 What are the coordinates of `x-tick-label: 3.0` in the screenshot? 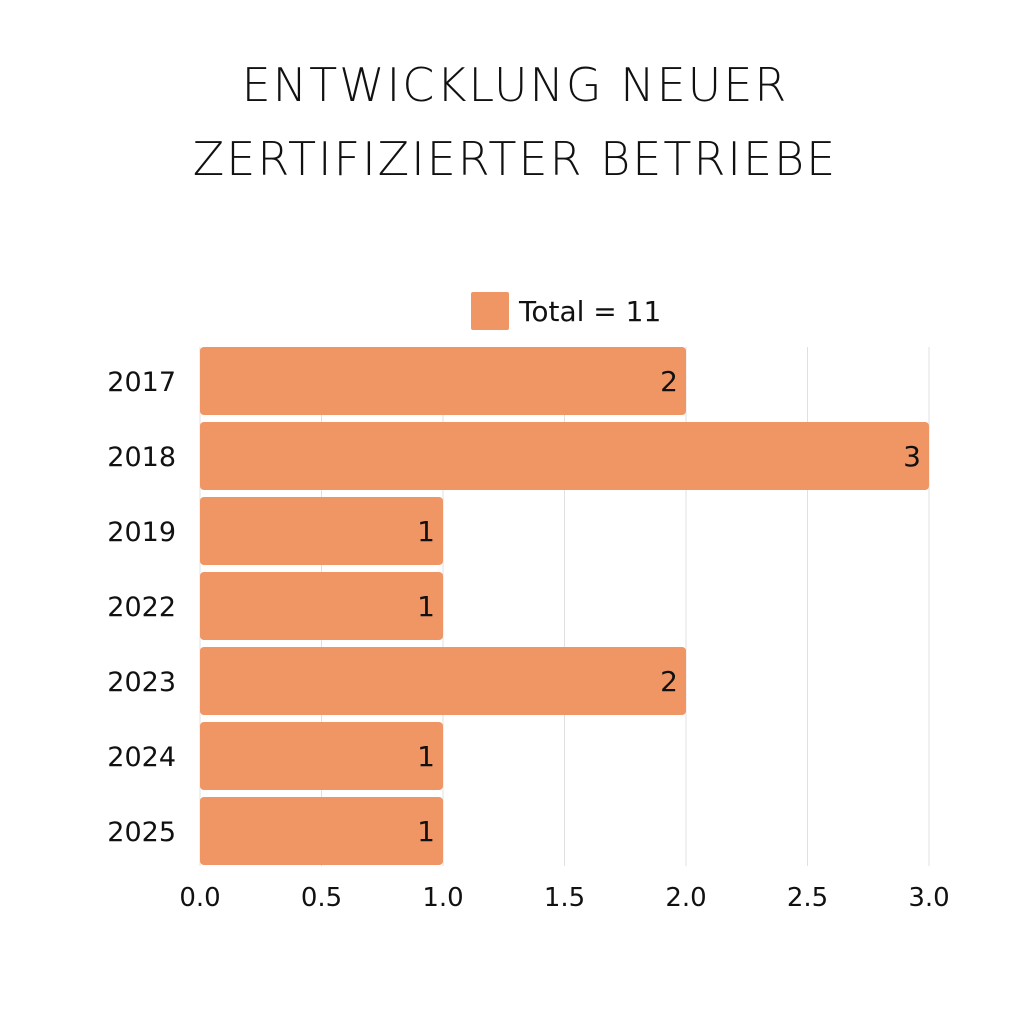 It's located at (928, 898).